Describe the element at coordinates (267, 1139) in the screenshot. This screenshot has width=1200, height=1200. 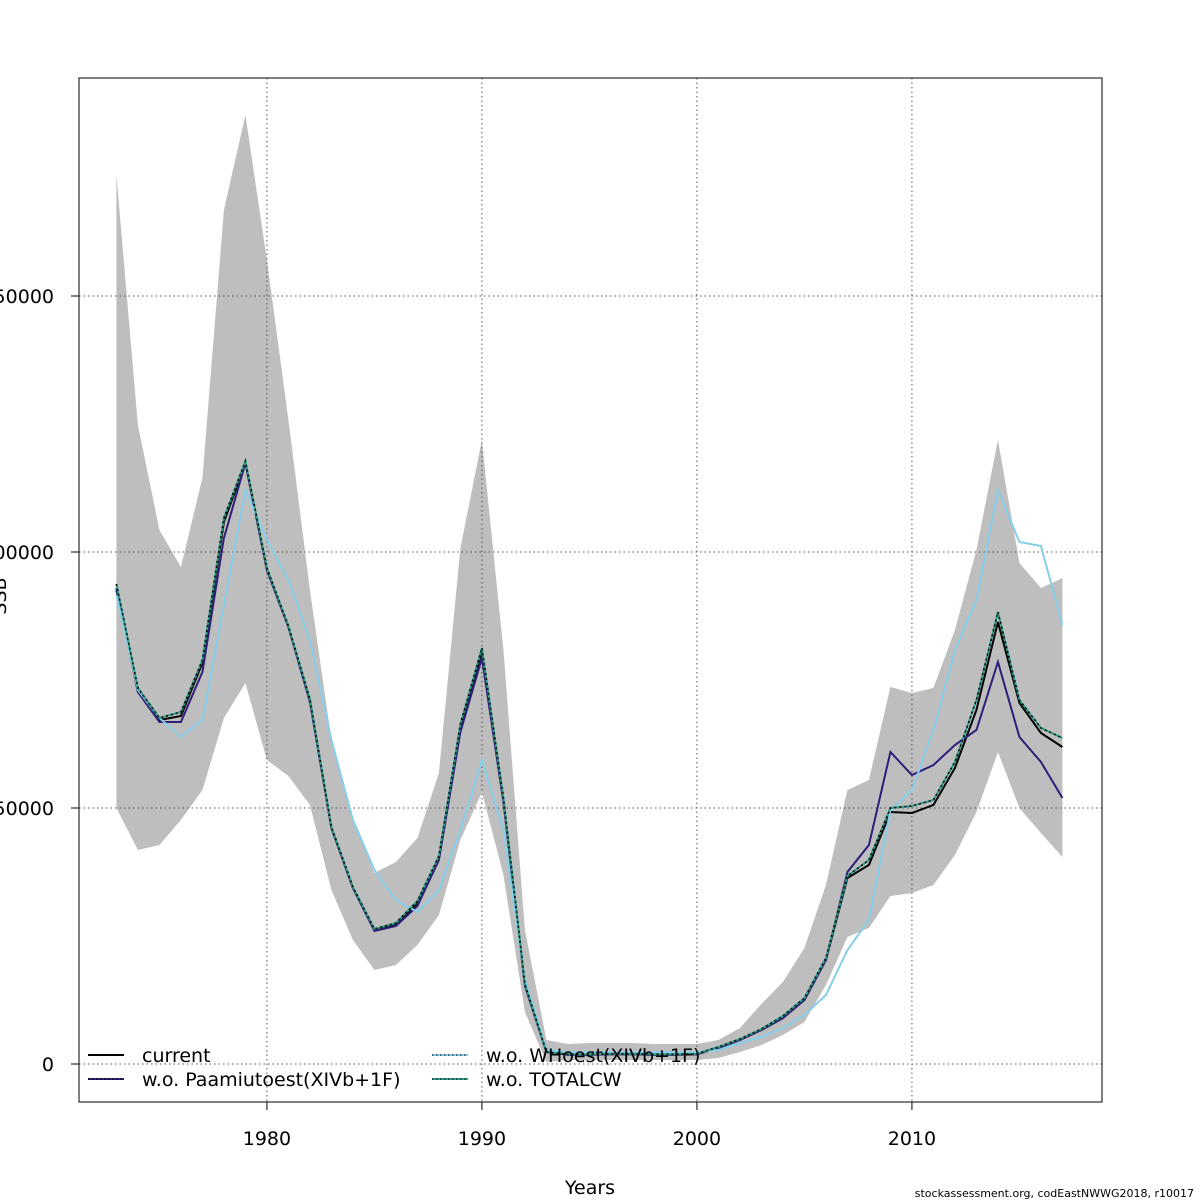
I see `x-tick-label: 1980` at that location.